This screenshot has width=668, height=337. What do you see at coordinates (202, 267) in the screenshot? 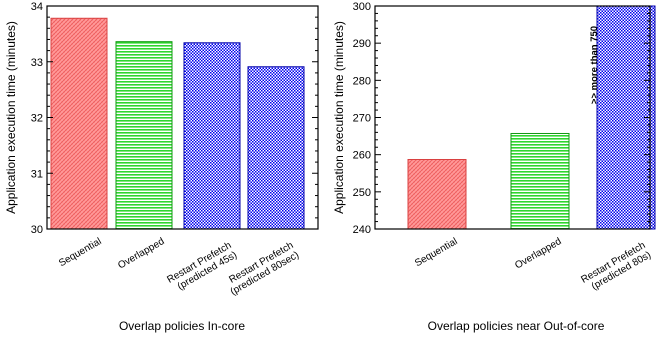
I see `x-category-label: Restart Prefetch(predicted 45s)` at bounding box center [202, 267].